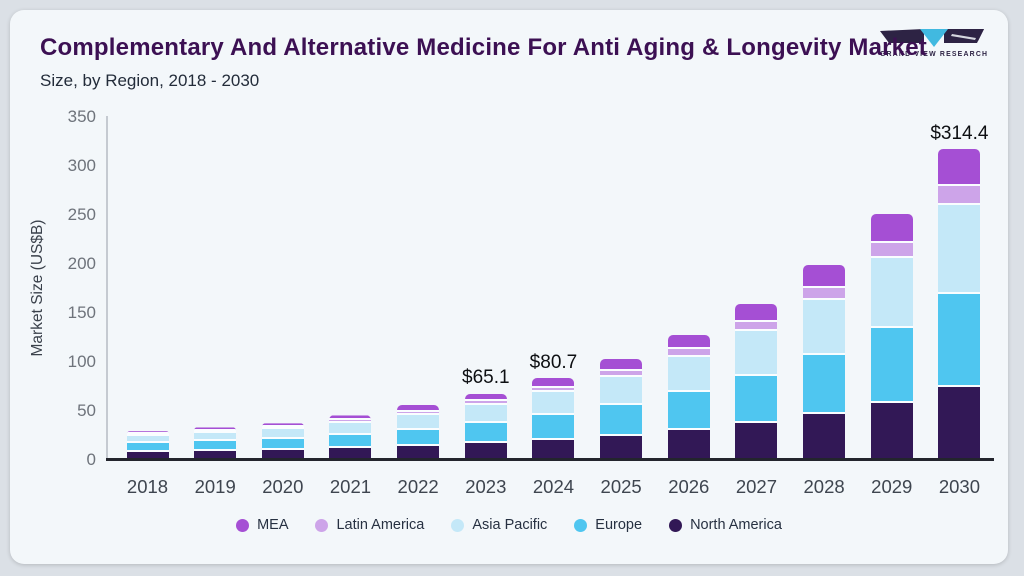  I want to click on y-tick-label: 300, so click(81, 165).